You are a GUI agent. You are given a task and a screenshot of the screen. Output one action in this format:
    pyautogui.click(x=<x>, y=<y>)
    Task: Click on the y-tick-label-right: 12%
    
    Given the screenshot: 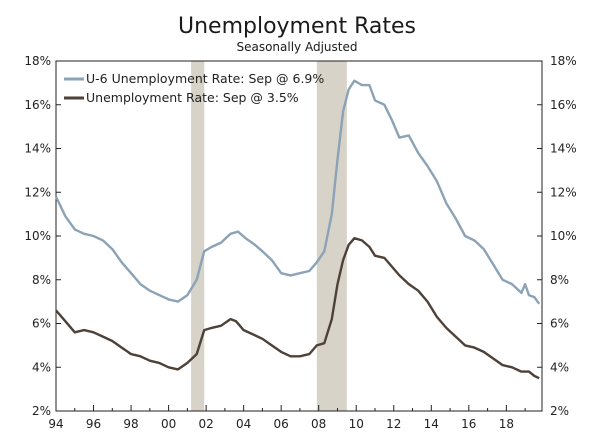 What is the action you would take?
    pyautogui.click(x=563, y=192)
    